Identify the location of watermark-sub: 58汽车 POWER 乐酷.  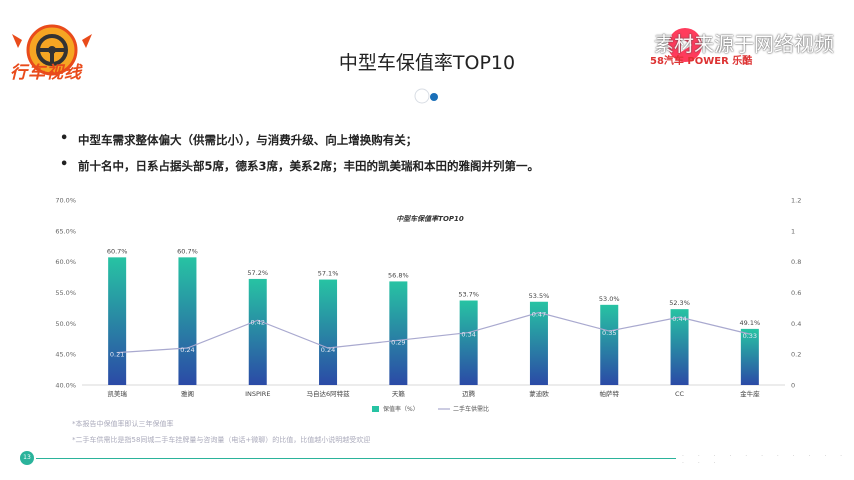
(701, 61).